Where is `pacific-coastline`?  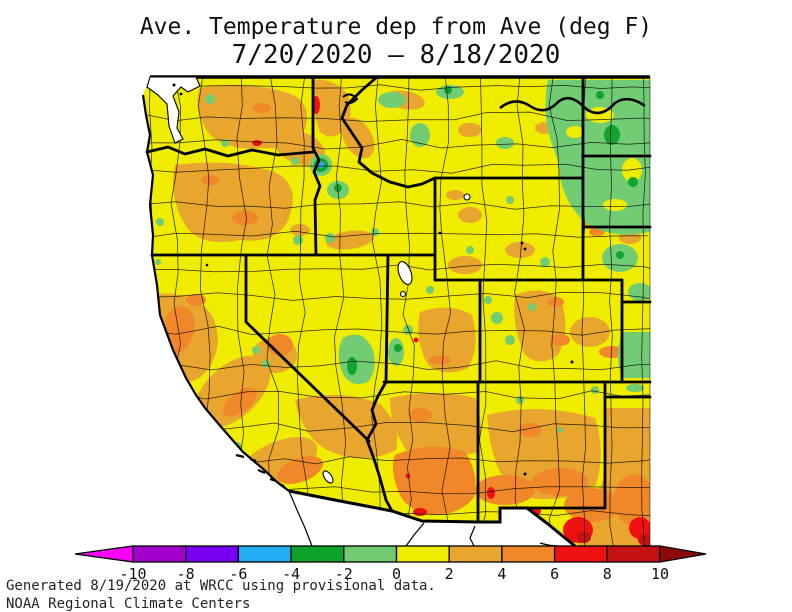 pacific-coastline is located at coordinates (215, 293).